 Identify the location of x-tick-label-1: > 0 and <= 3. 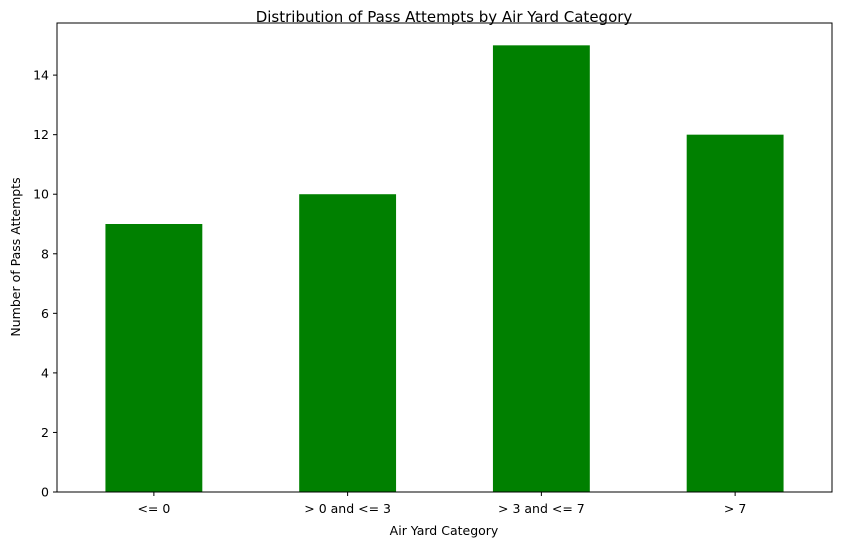
(347, 508).